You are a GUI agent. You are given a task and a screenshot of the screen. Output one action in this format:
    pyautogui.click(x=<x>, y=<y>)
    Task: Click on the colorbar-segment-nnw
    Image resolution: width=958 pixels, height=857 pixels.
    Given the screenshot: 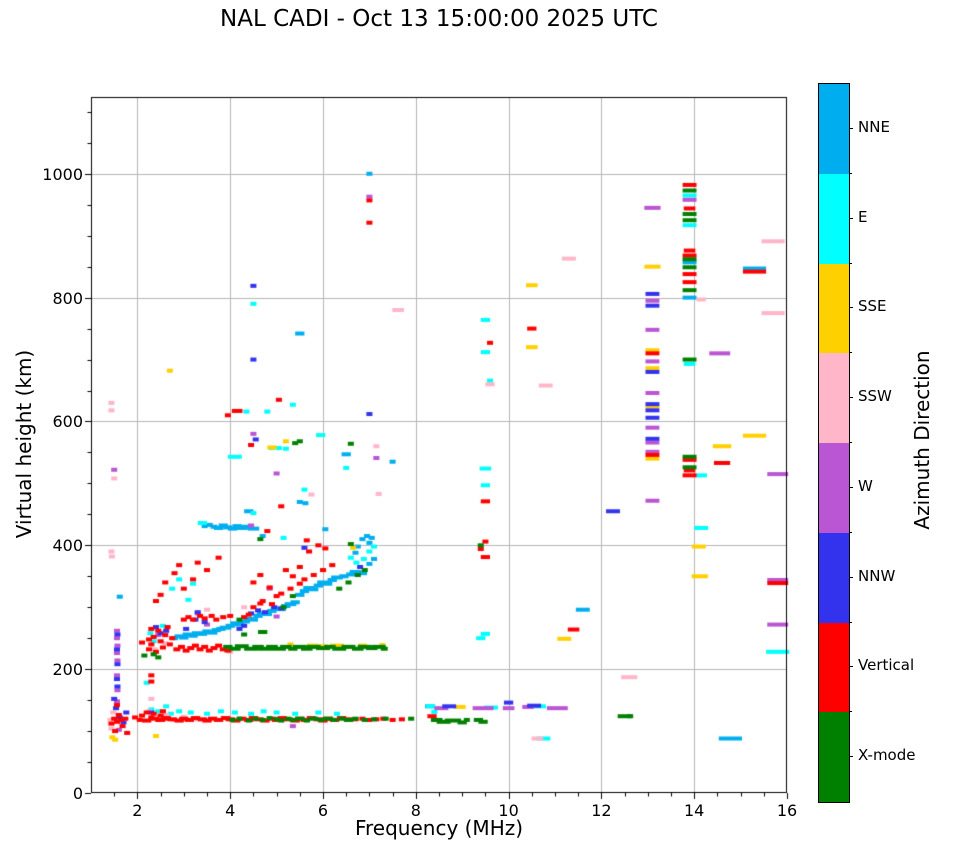 What is the action you would take?
    pyautogui.click(x=834, y=577)
    